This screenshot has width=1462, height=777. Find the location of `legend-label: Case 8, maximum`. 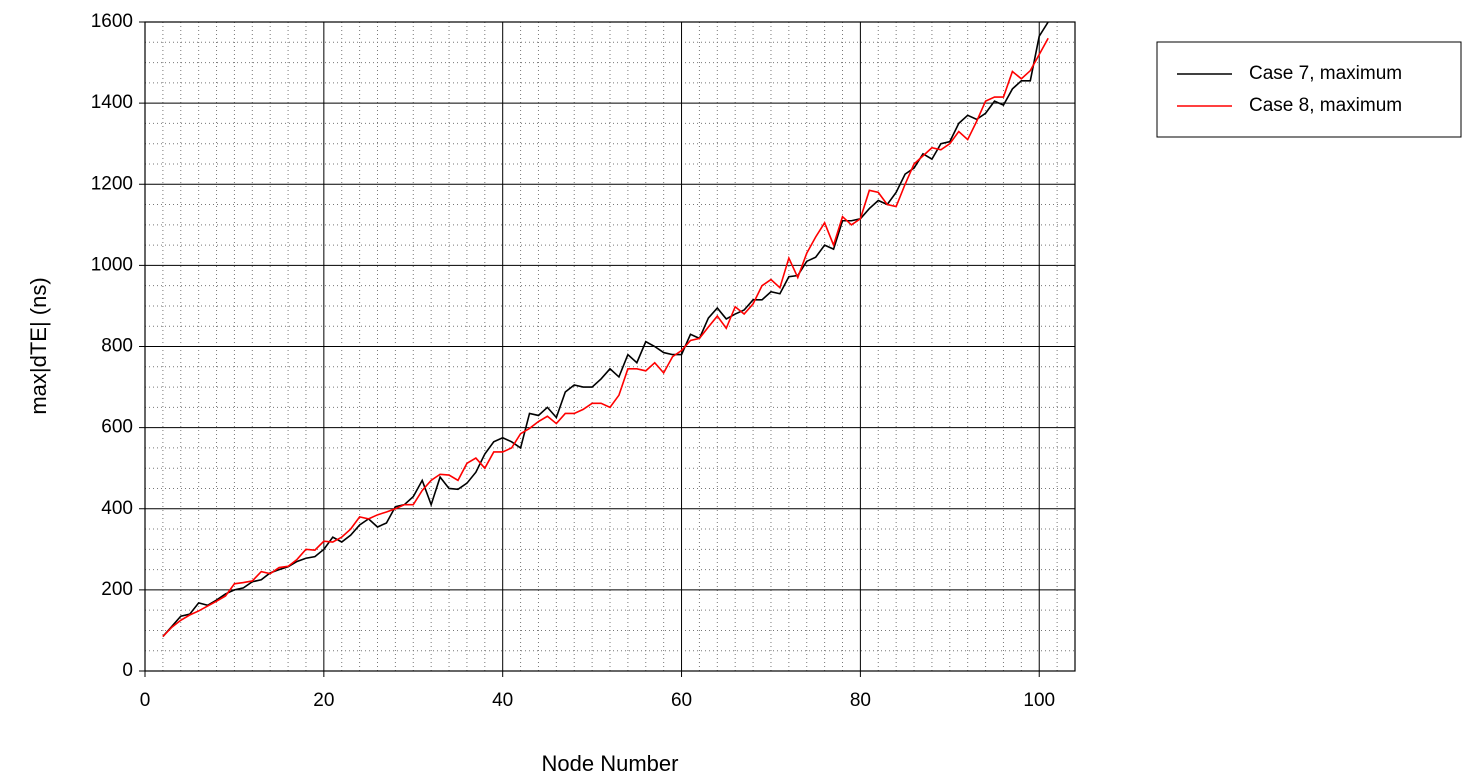

legend-label: Case 8, maximum is located at coordinates (1325, 105).